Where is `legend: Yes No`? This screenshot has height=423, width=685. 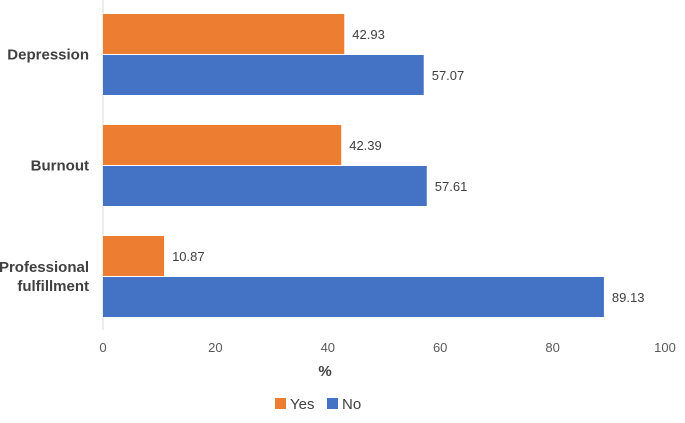 legend: Yes No is located at coordinates (318, 404).